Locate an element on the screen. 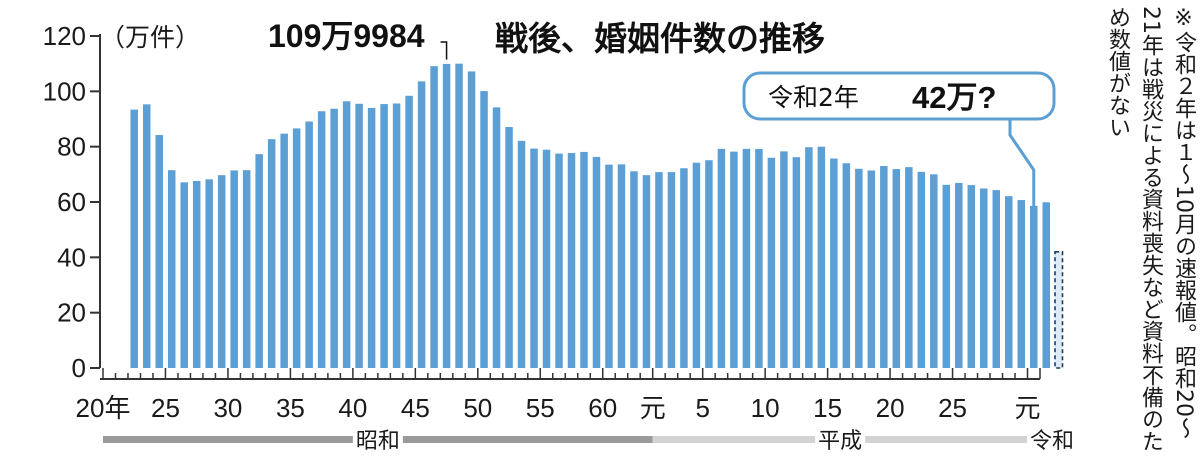 The width and height of the screenshot is (1200, 469). x-tick-label: 55 is located at coordinates (540, 408).